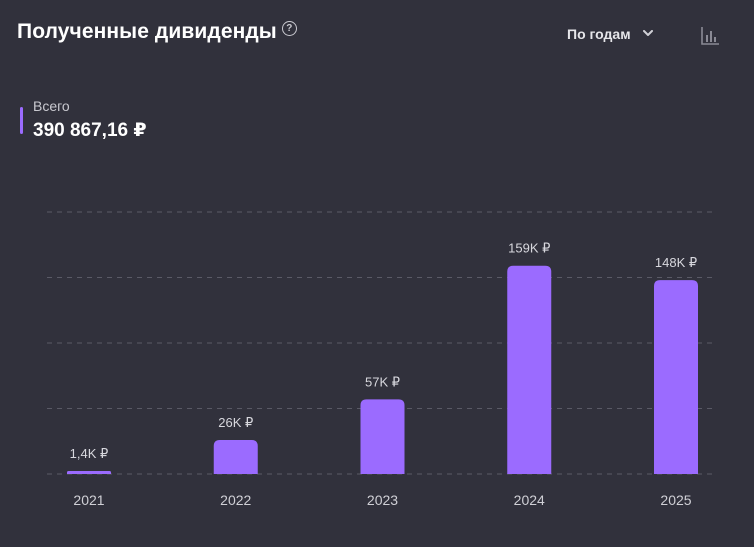 Image resolution: width=754 pixels, height=547 pixels. Describe the element at coordinates (289, 28) in the screenshot. I see `question-circle-icon: ?` at that location.